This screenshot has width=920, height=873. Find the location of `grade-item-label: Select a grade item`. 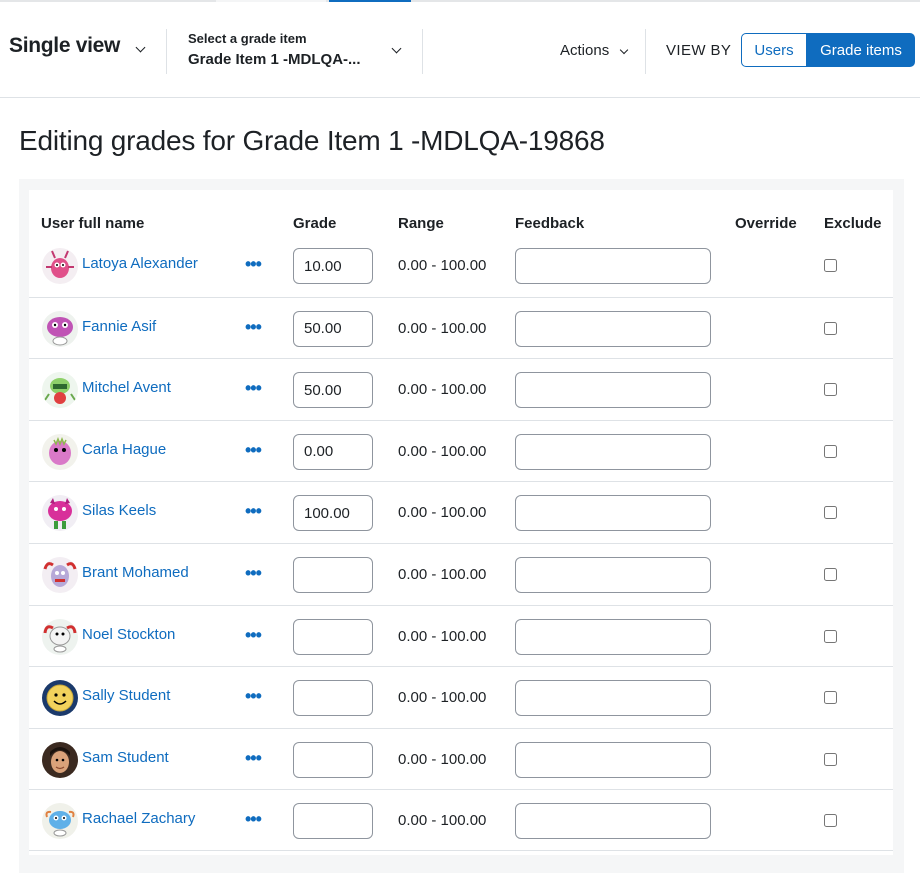

grade-item-label: Select a grade item is located at coordinates (247, 38).